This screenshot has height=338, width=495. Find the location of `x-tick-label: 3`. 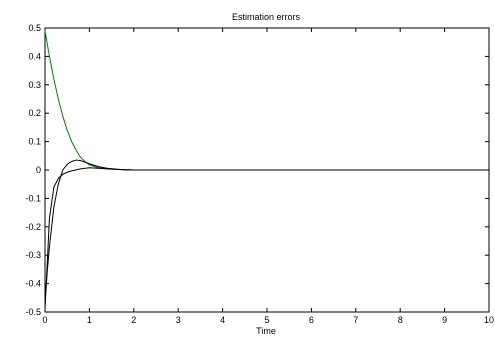

x-tick-label: 3 is located at coordinates (178, 320).